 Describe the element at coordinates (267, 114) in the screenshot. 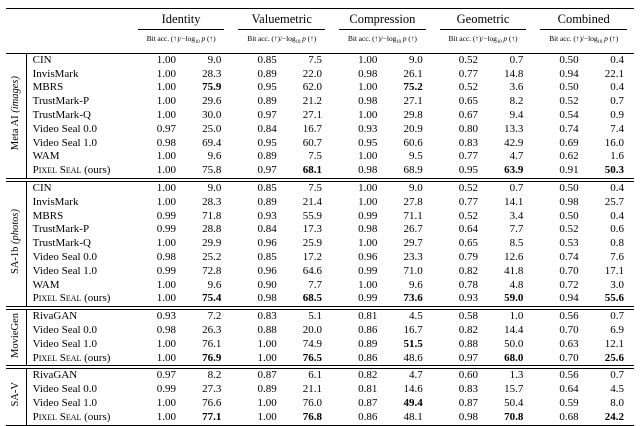

I see `bitacc-value: 0.97` at that location.